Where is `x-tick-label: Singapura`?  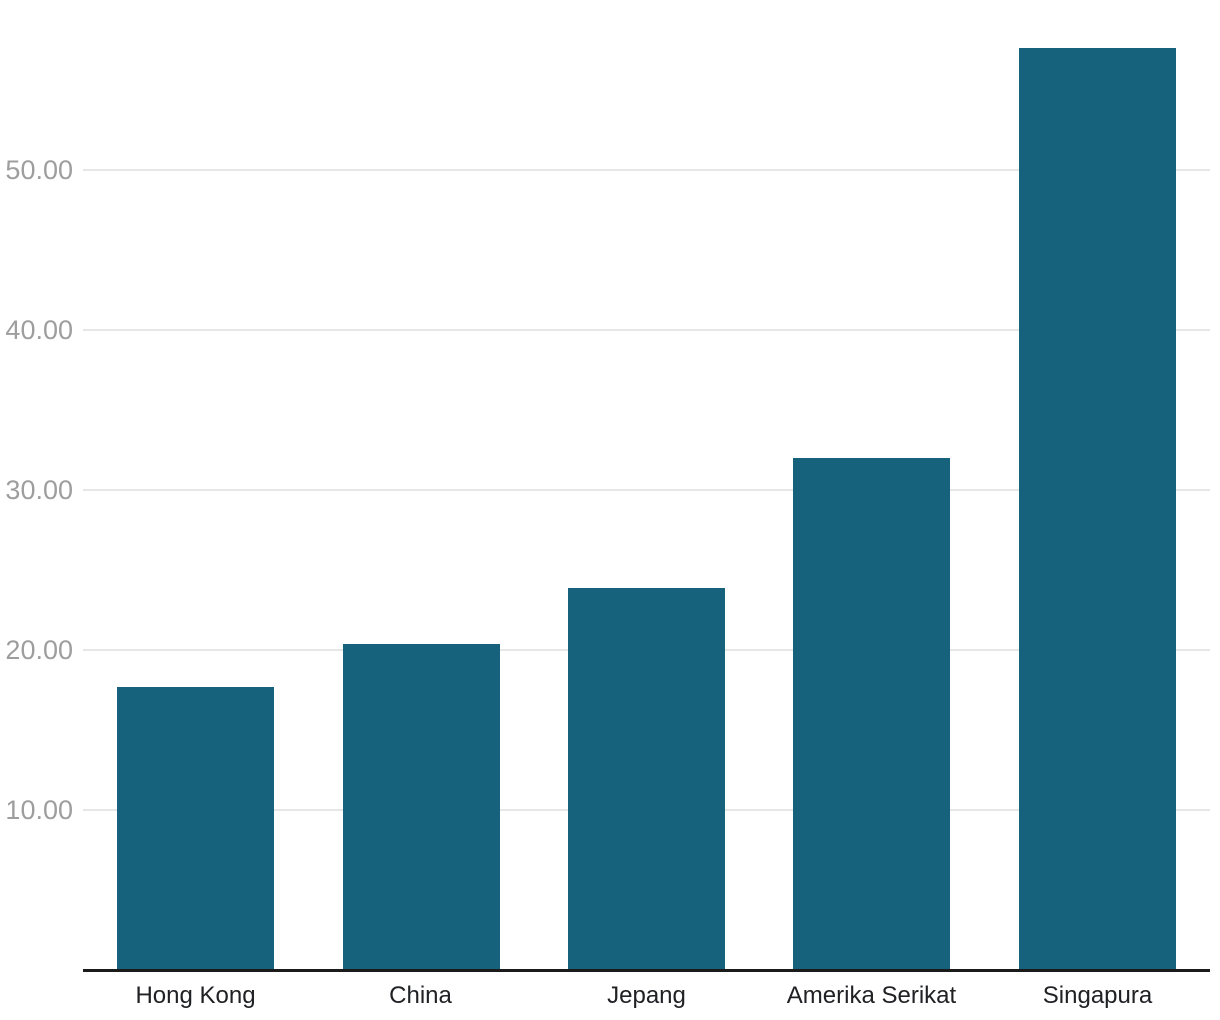 x-tick-label: Singapura is located at coordinates (1097, 995).